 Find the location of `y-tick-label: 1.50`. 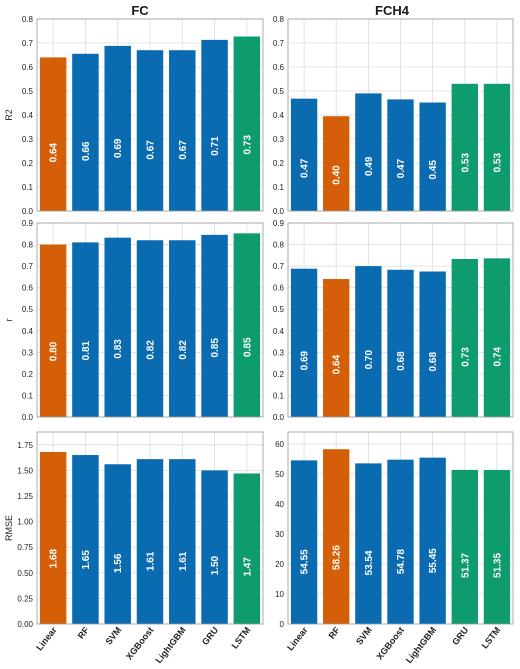

y-tick-label: 1.50 is located at coordinates (25, 470).